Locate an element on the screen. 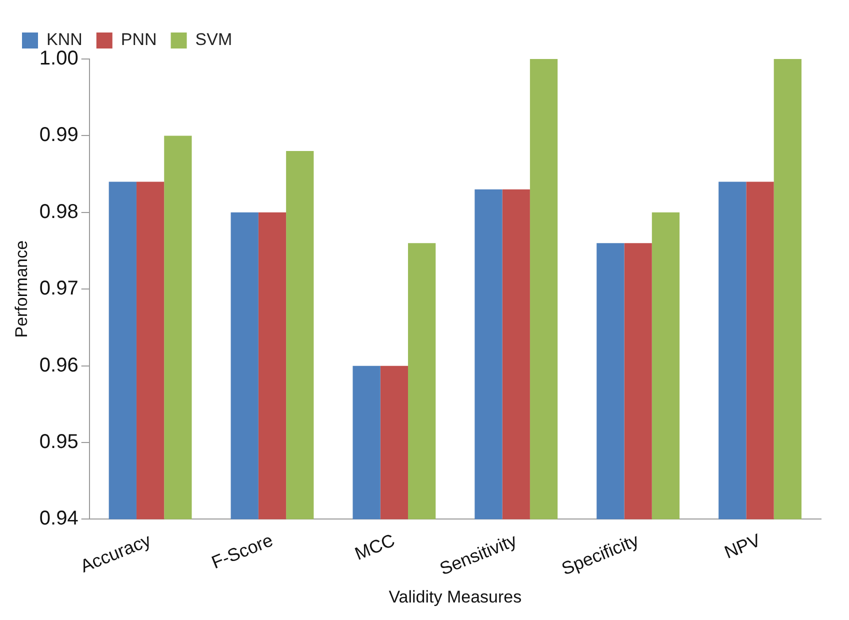 Image resolution: width=849 pixels, height=620 pixels. x-tick-label: NPV is located at coordinates (743, 546).